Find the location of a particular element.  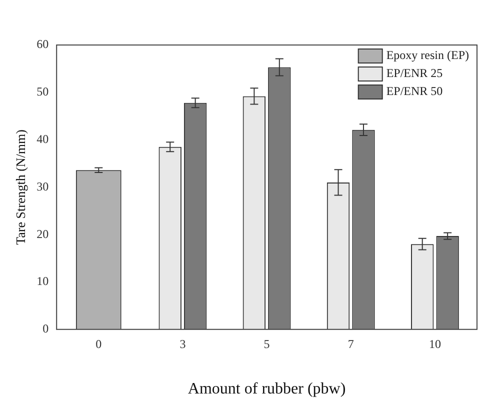

y-tick-label: 10 is located at coordinates (42, 281).